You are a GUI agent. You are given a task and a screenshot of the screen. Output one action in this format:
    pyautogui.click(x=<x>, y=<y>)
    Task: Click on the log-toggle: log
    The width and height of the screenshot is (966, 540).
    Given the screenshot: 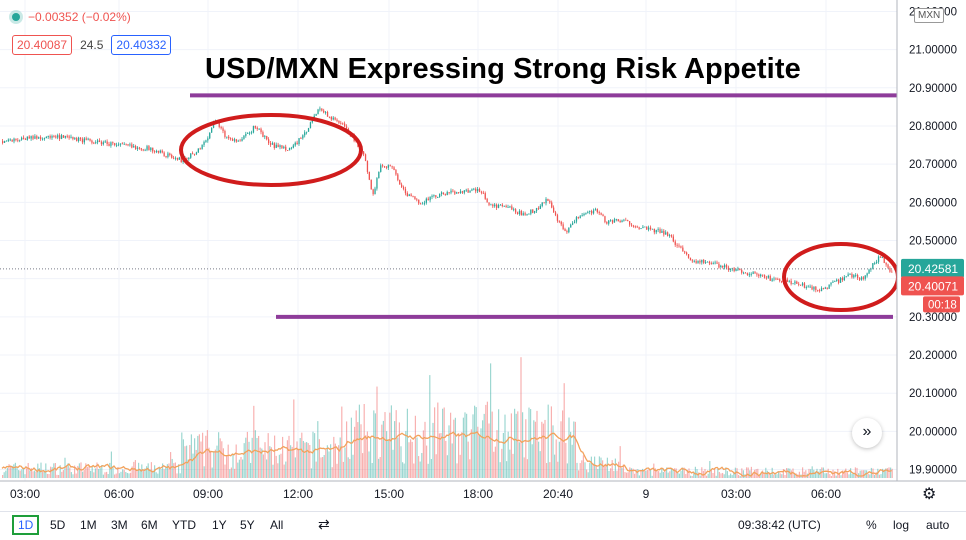 What is the action you would take?
    pyautogui.click(x=901, y=525)
    